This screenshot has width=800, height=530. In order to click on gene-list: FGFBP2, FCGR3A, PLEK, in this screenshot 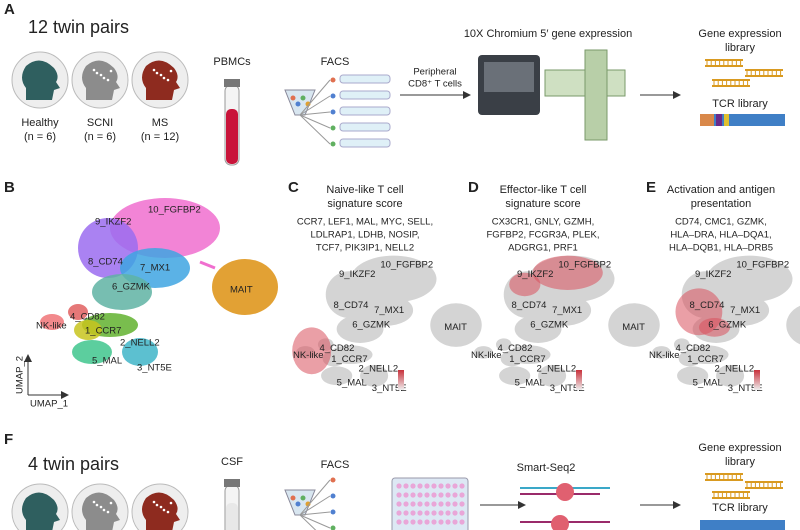, I will do `click(543, 235)`.